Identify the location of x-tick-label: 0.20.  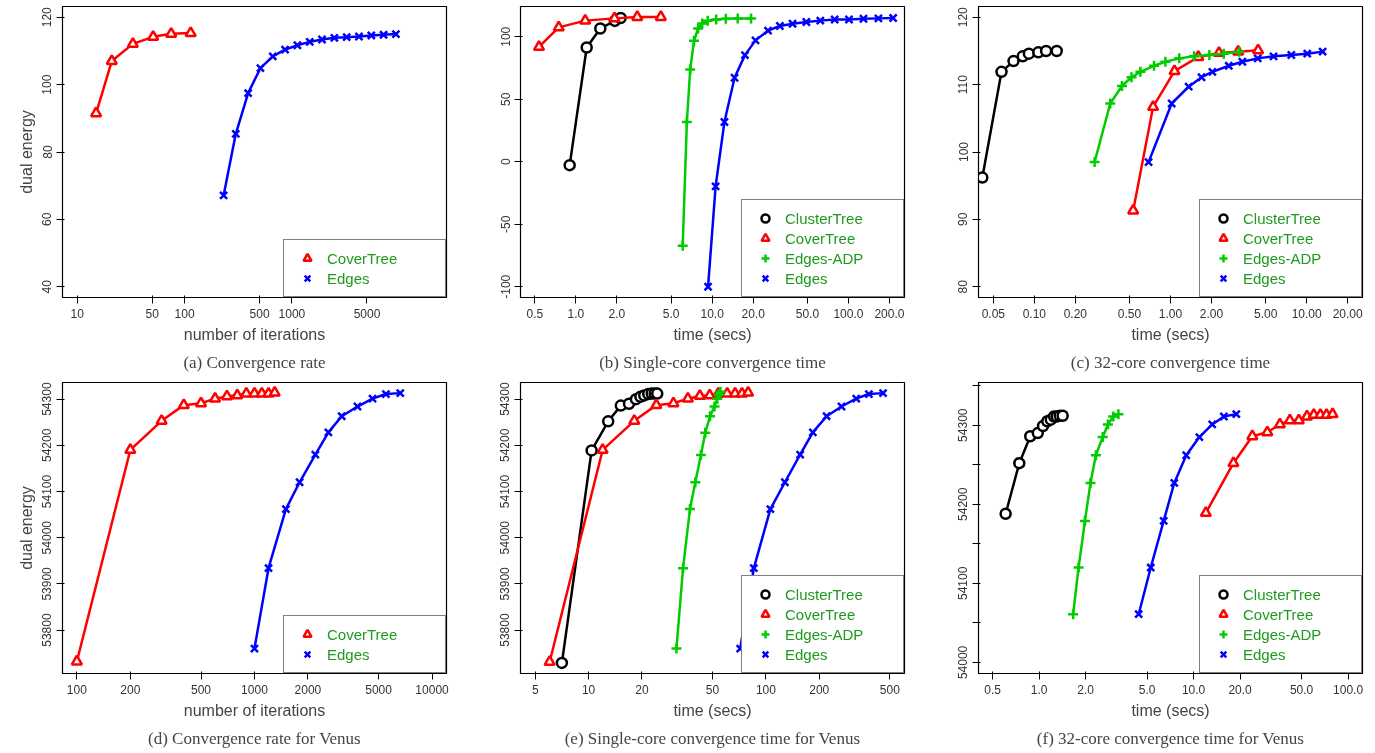
(1075, 313).